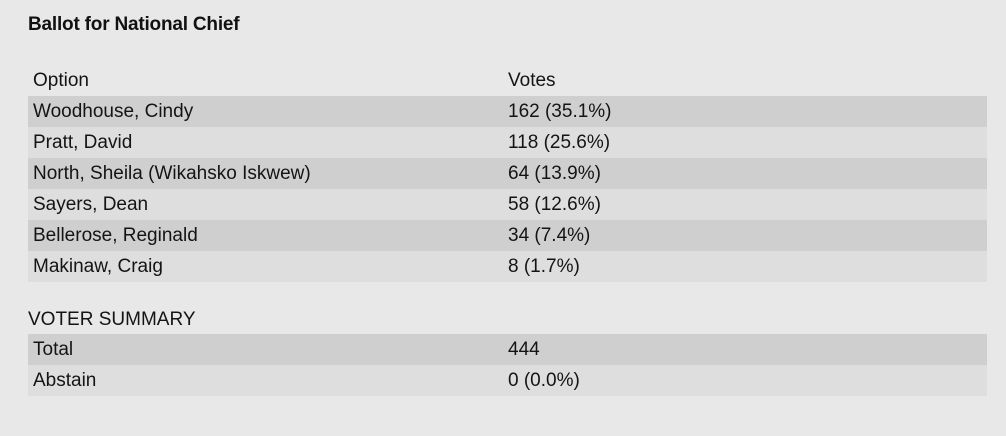 Image resolution: width=1006 pixels, height=436 pixels. I want to click on summary-value: 444, so click(524, 349).